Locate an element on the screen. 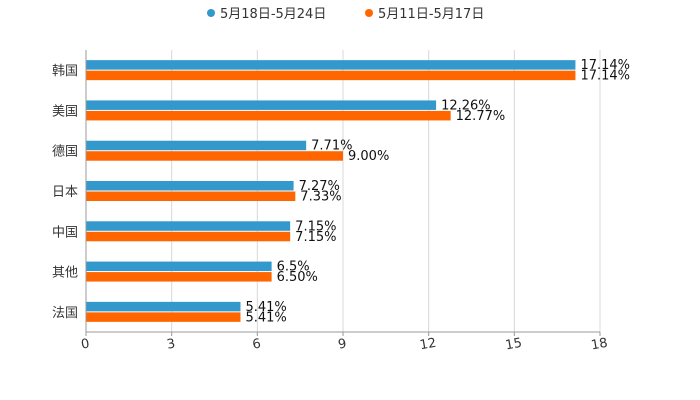  legend-label-series-2: 5月11日-5月17日 is located at coordinates (431, 14).